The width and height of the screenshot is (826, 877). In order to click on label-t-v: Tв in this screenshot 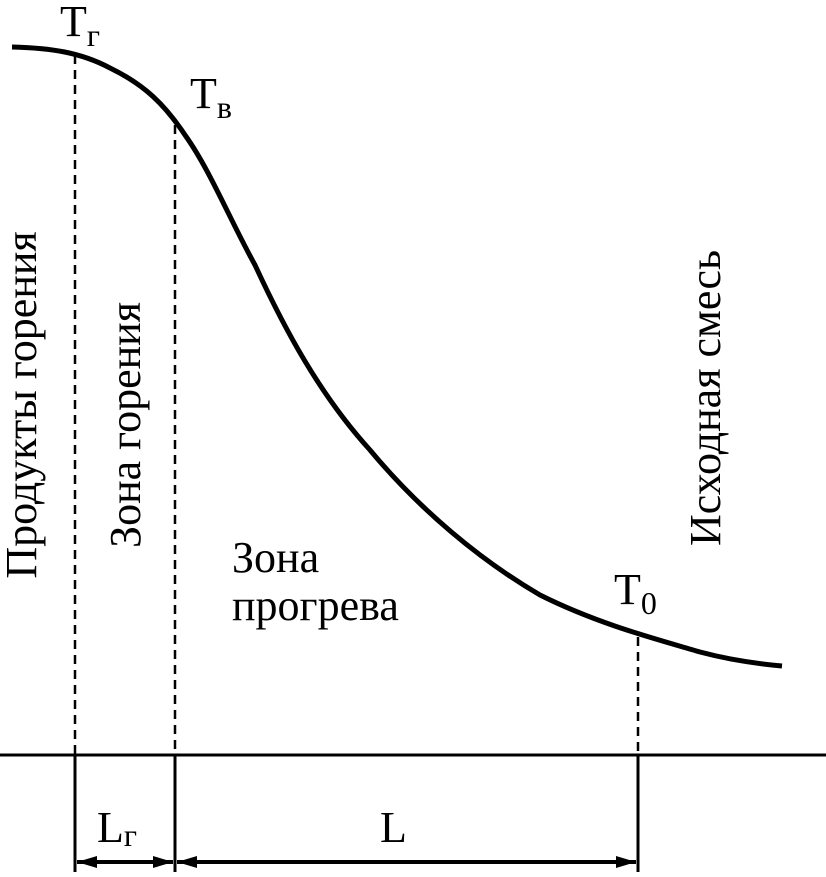, I will do `click(211, 97)`.